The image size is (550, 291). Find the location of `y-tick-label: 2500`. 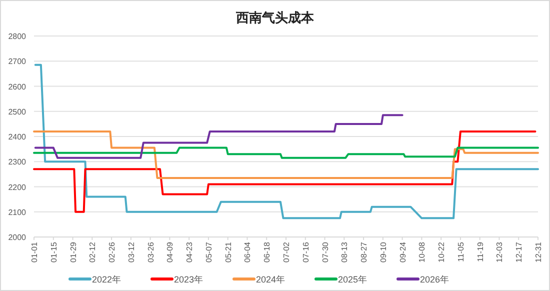

y-tick-label: 2500 is located at coordinates (17, 111).